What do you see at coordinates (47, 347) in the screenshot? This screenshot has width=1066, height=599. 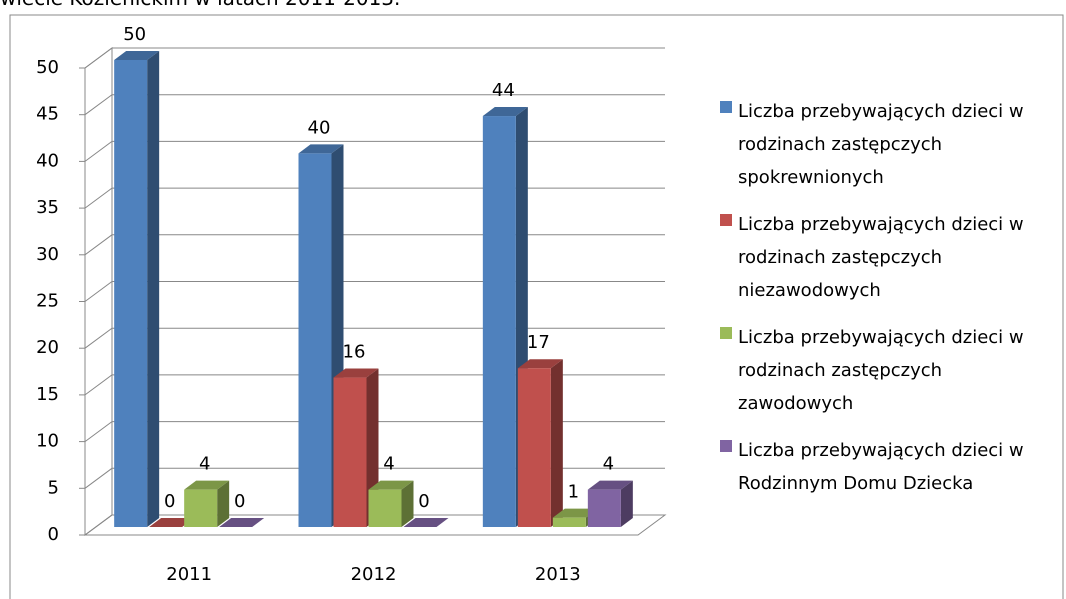 I see `y-tick-label: 20` at bounding box center [47, 347].